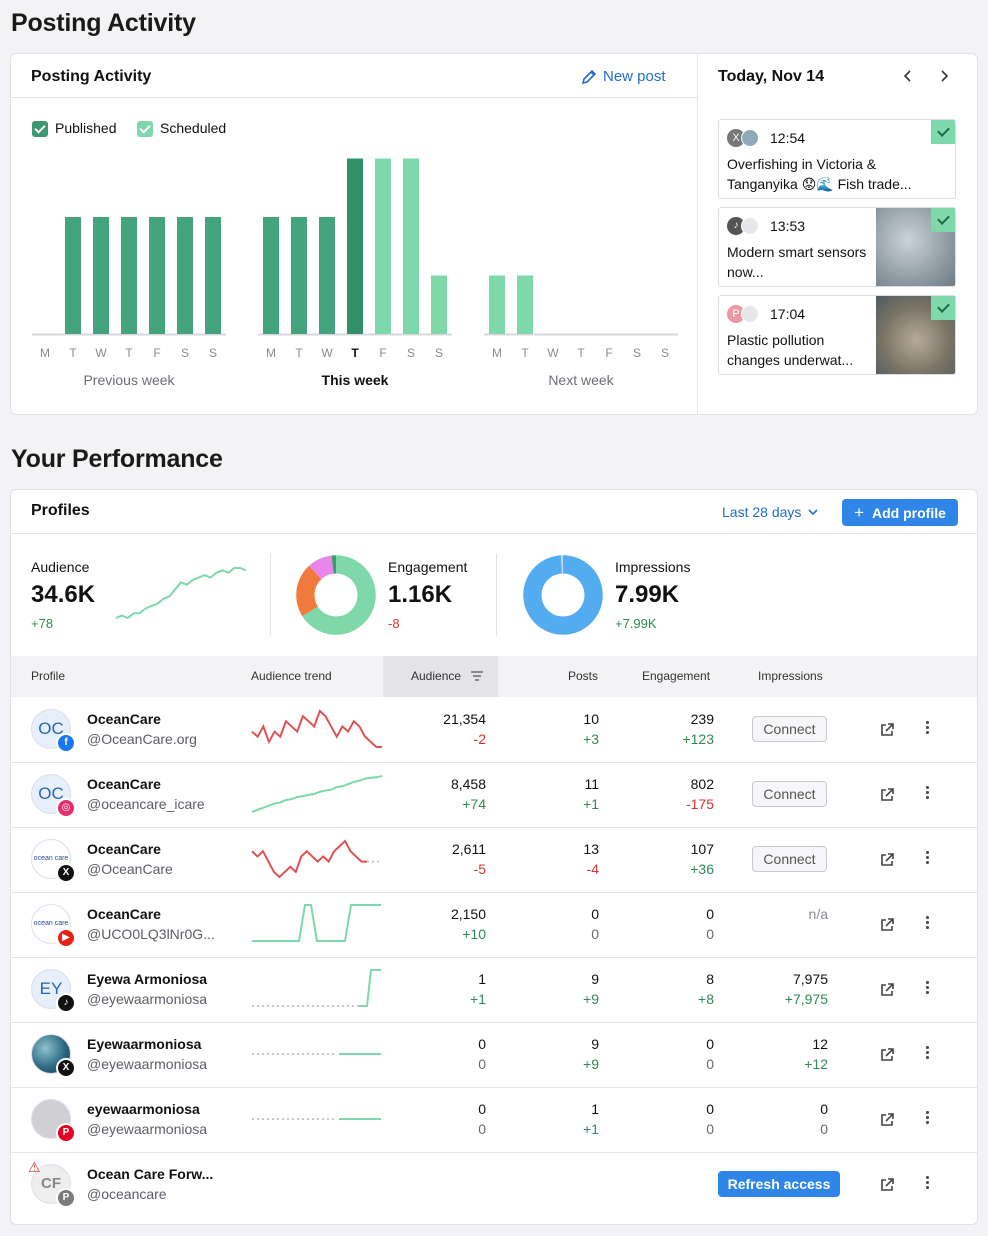 The width and height of the screenshot is (988, 1236). What do you see at coordinates (478, 999) in the screenshot?
I see `audience-delta: +1` at bounding box center [478, 999].